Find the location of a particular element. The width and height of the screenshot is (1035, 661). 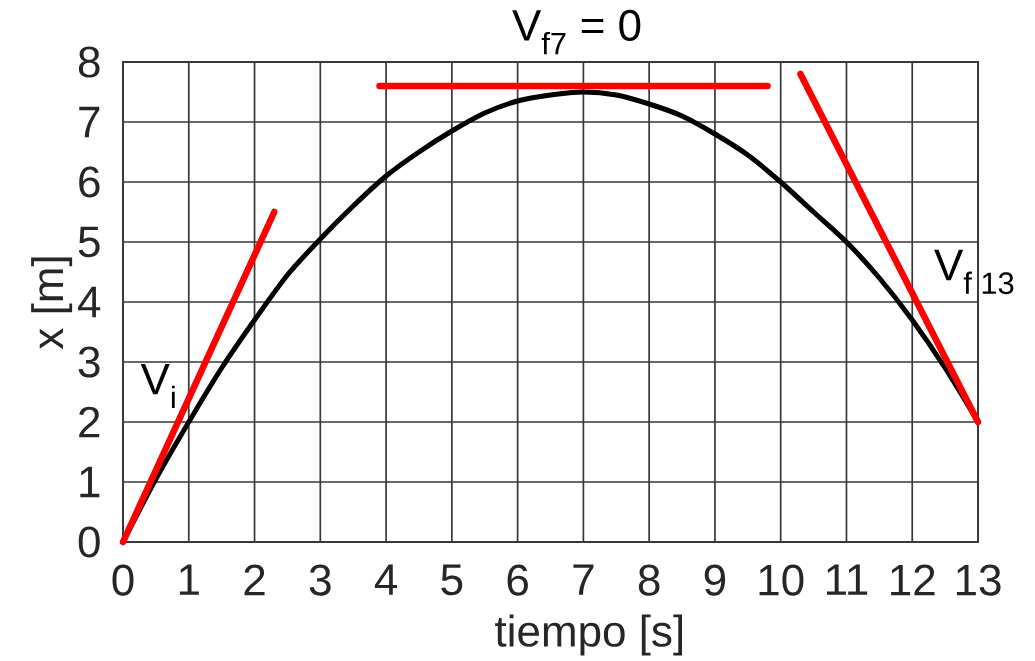

y-tick-label: 8 is located at coordinates (89, 62).